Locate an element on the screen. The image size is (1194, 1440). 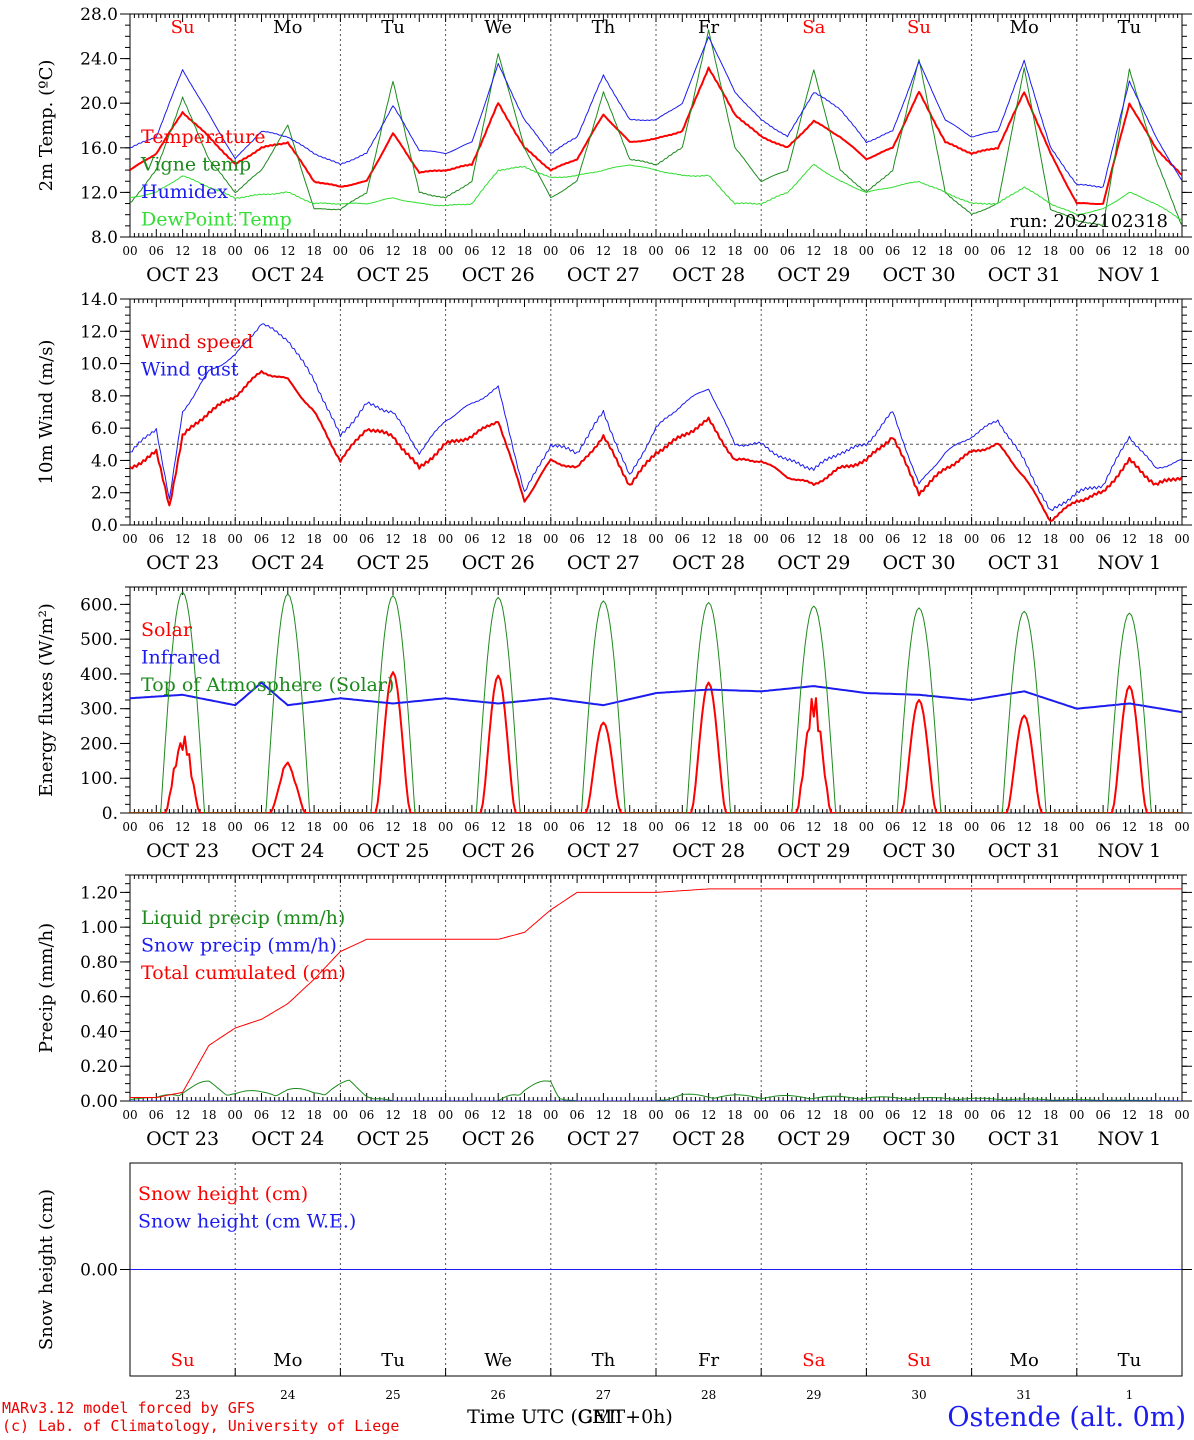
y-tick-label: 0.00 is located at coordinates (99, 1102).